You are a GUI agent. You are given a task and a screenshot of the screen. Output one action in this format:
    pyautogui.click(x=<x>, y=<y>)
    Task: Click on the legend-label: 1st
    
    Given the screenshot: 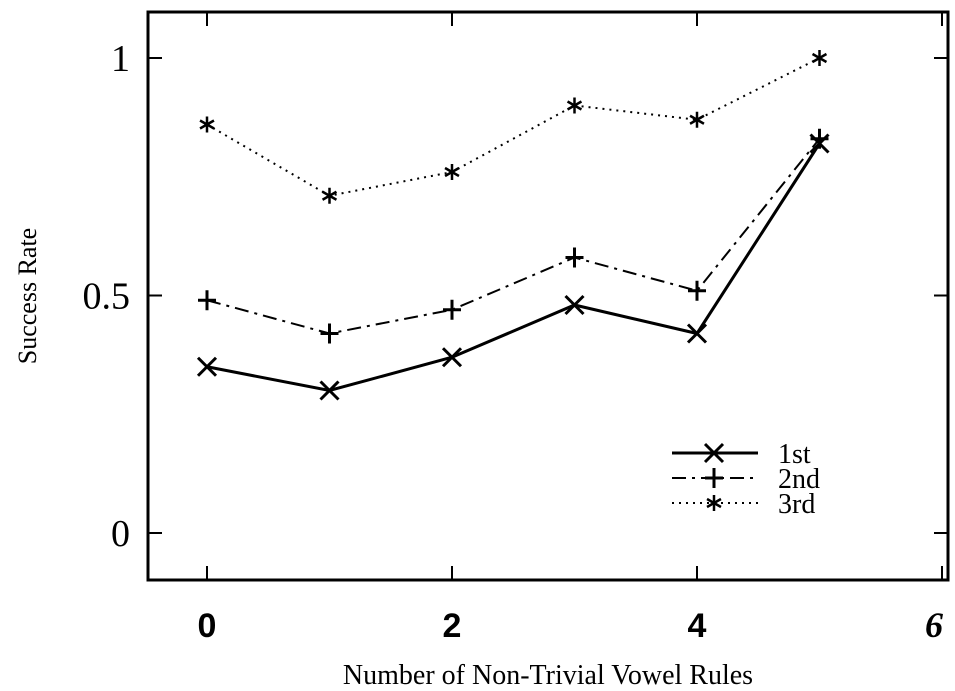 What is the action you would take?
    pyautogui.click(x=794, y=454)
    